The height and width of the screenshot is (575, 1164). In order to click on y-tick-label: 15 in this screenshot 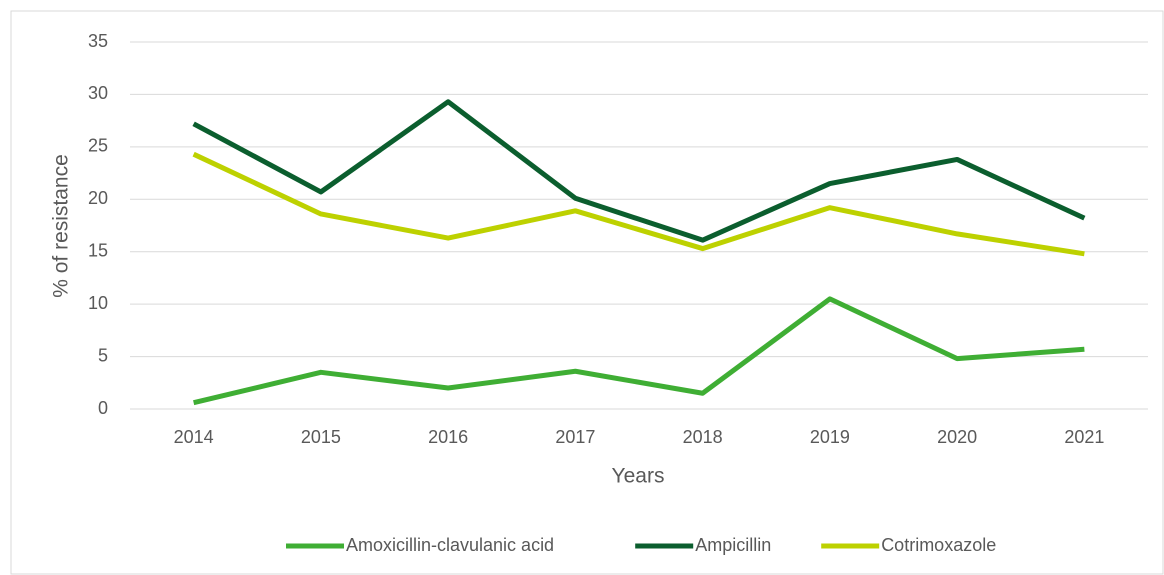, I will do `click(98, 250)`.